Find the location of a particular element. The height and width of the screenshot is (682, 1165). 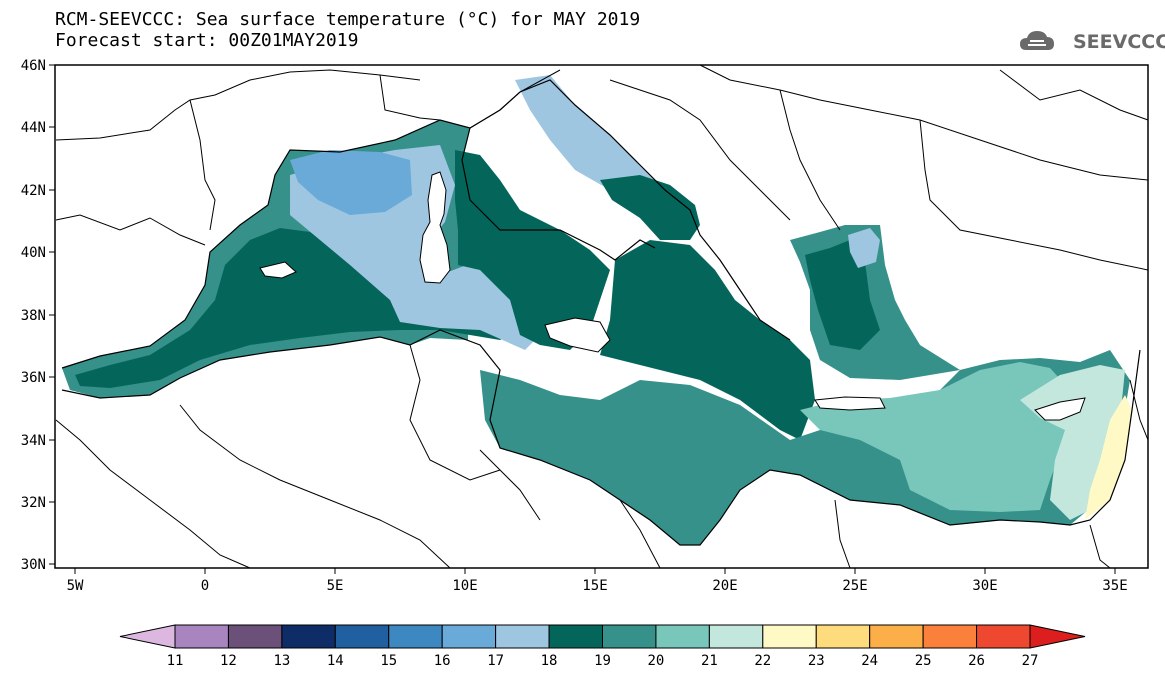

colorbar-tick-label: 20 is located at coordinates (656, 661).